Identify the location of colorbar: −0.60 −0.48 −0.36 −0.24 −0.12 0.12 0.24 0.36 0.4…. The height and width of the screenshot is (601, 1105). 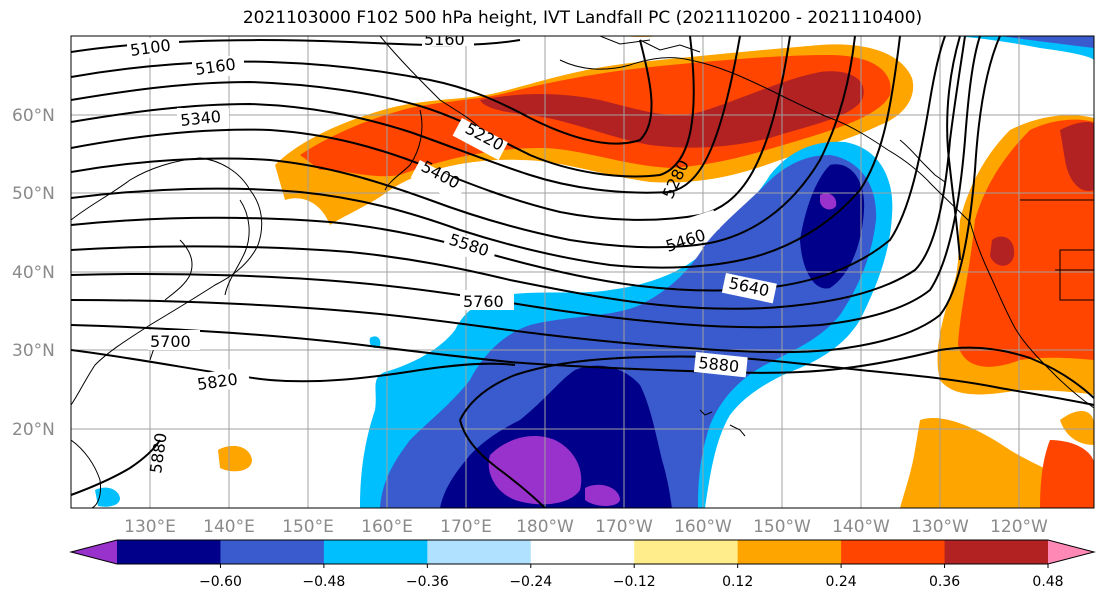
(582, 564).